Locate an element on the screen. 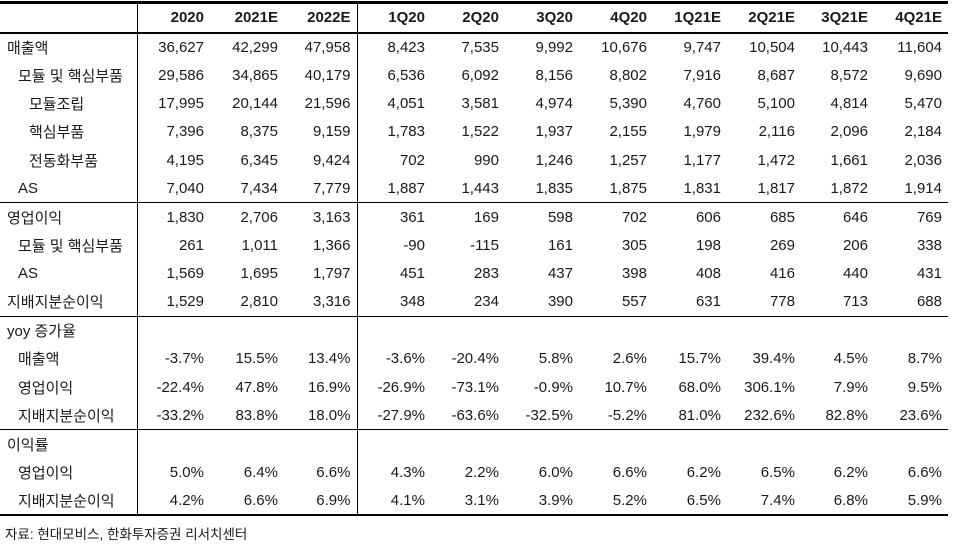  value-cell: -20.4% is located at coordinates (475, 359).